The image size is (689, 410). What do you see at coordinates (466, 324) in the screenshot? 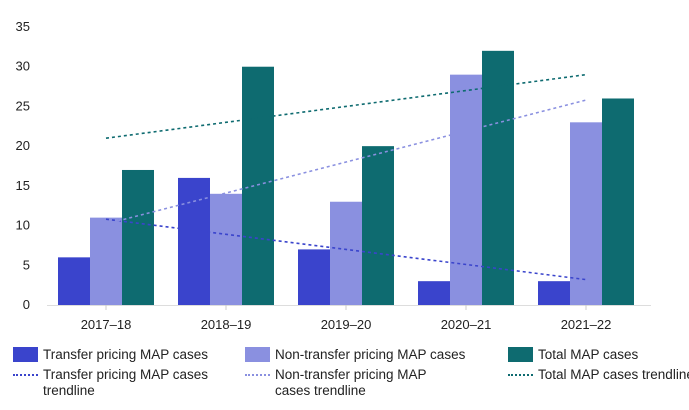
I see `x-tick-label: 2020–21` at bounding box center [466, 324].